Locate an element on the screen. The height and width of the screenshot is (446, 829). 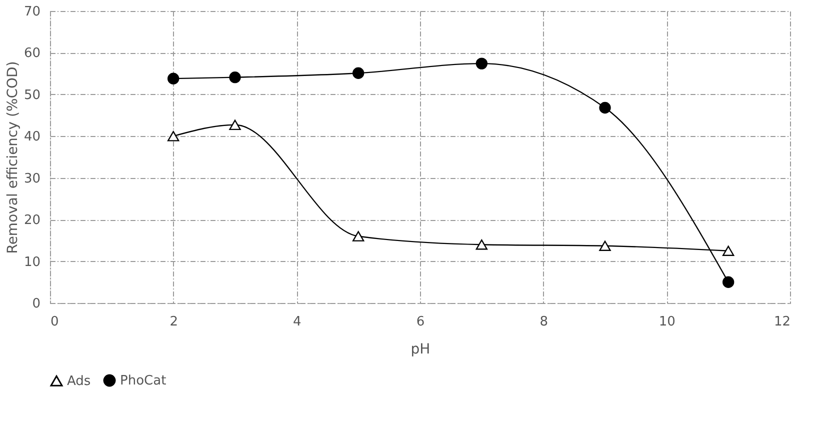
y-tick-label: 50 is located at coordinates (32, 95).